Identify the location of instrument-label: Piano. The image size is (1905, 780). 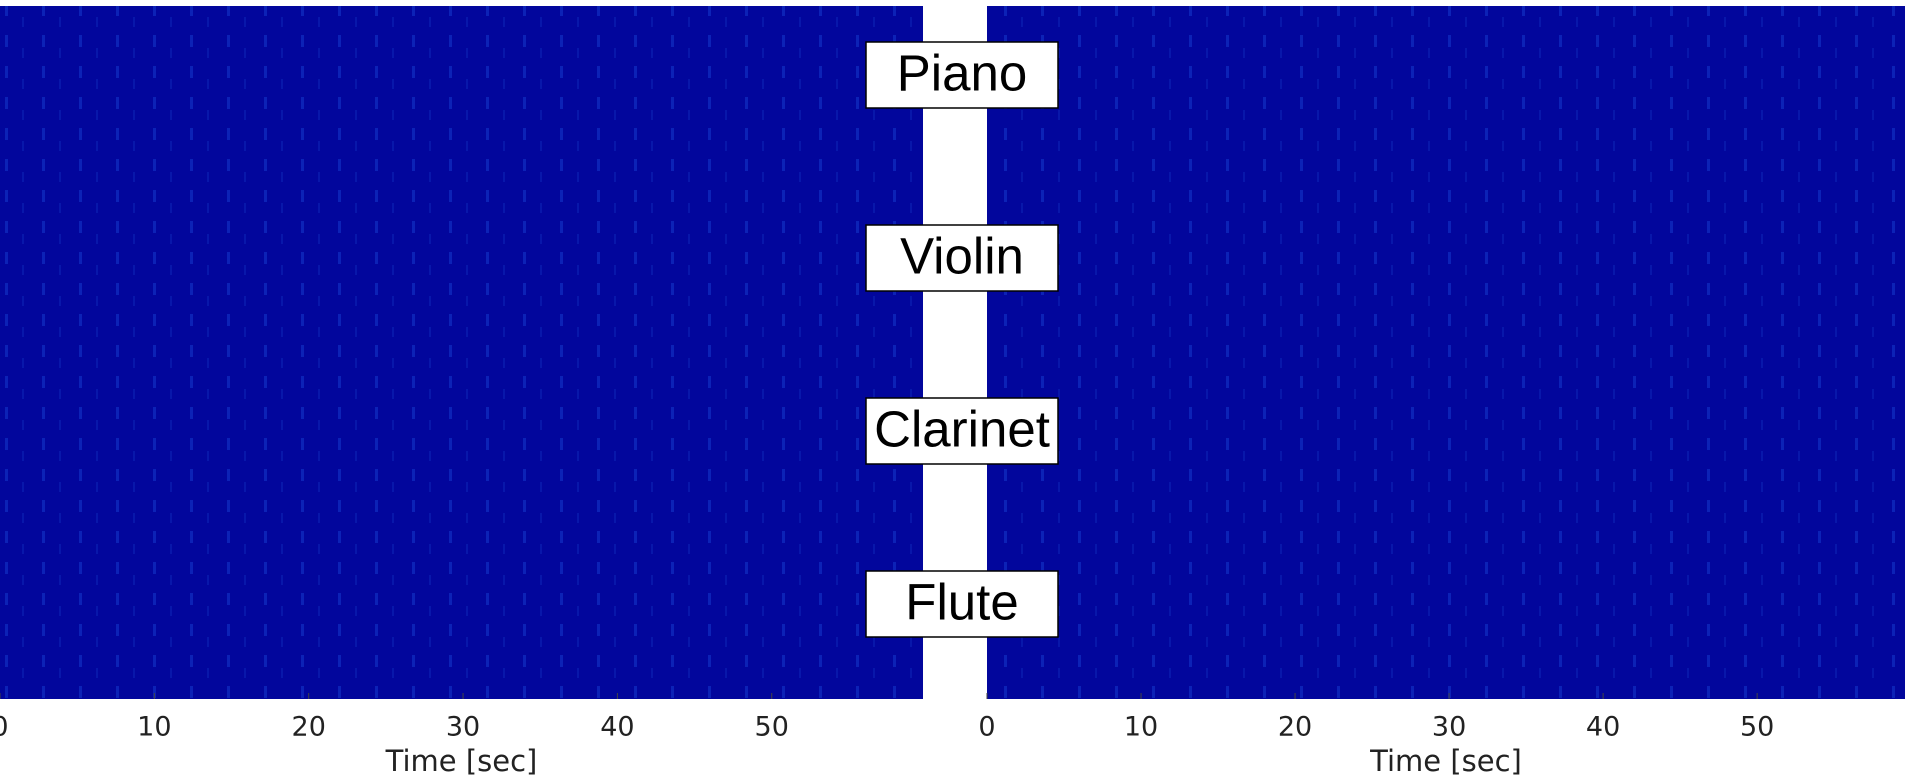
(962, 72).